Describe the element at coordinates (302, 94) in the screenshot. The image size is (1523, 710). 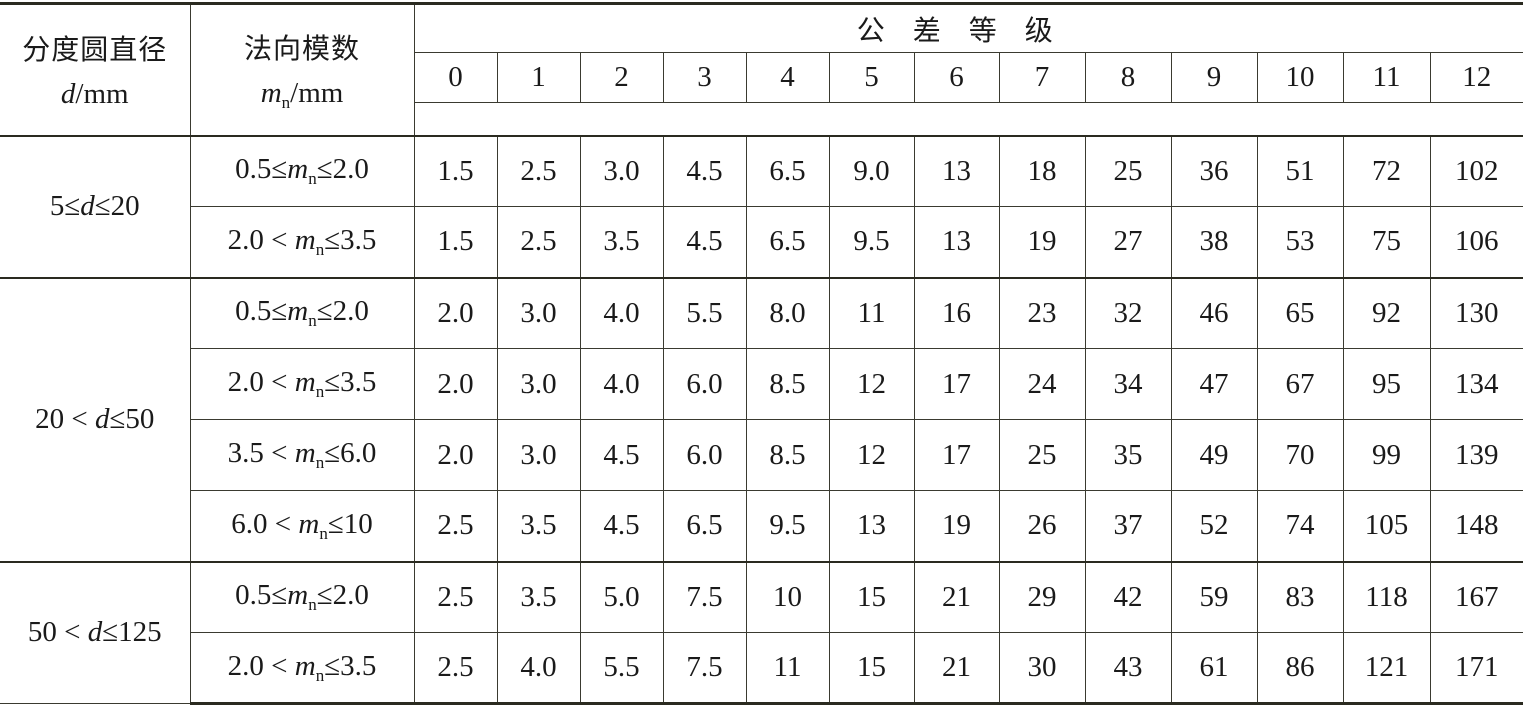
I see `header-normal-module-unit: mn/mm` at that location.